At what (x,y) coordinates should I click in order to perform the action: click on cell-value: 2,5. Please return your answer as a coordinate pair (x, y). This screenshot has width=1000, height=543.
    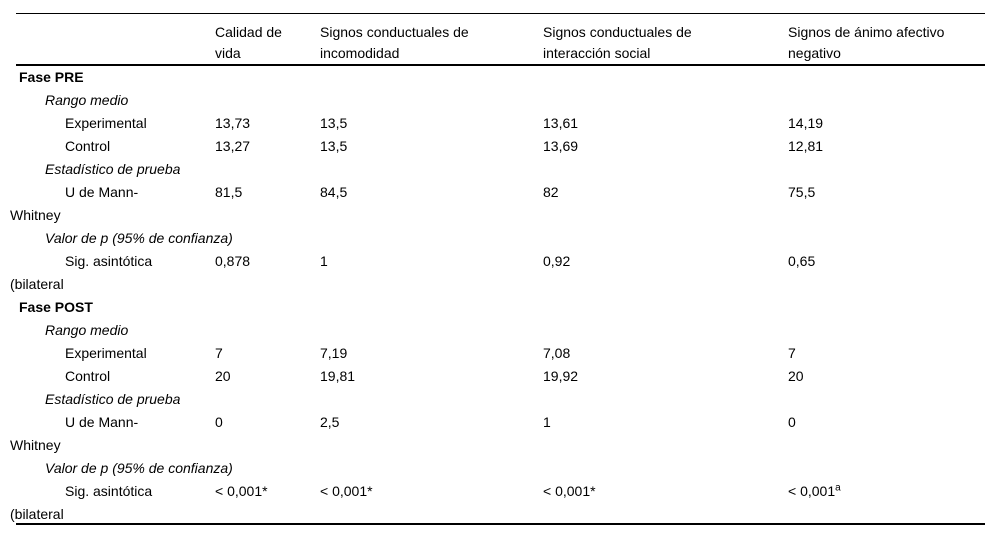
    Looking at the image, I should click on (330, 422).